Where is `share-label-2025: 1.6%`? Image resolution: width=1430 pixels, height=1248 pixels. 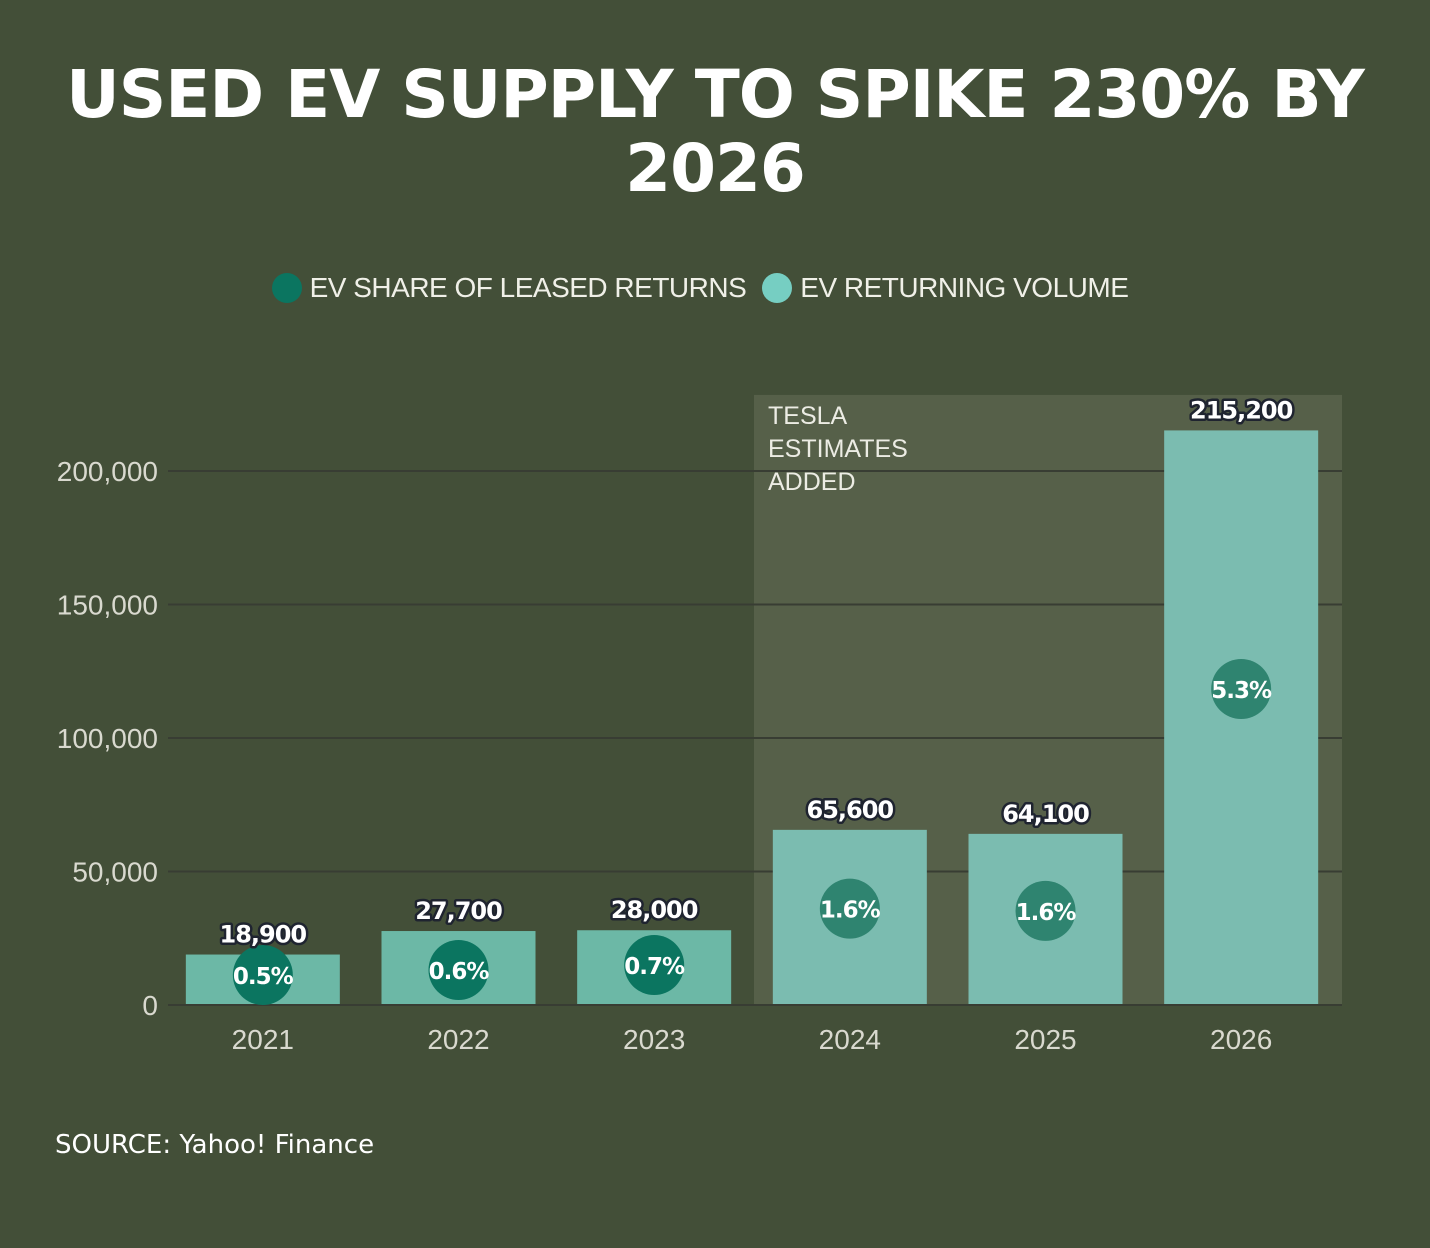 share-label-2025: 1.6% is located at coordinates (1046, 913).